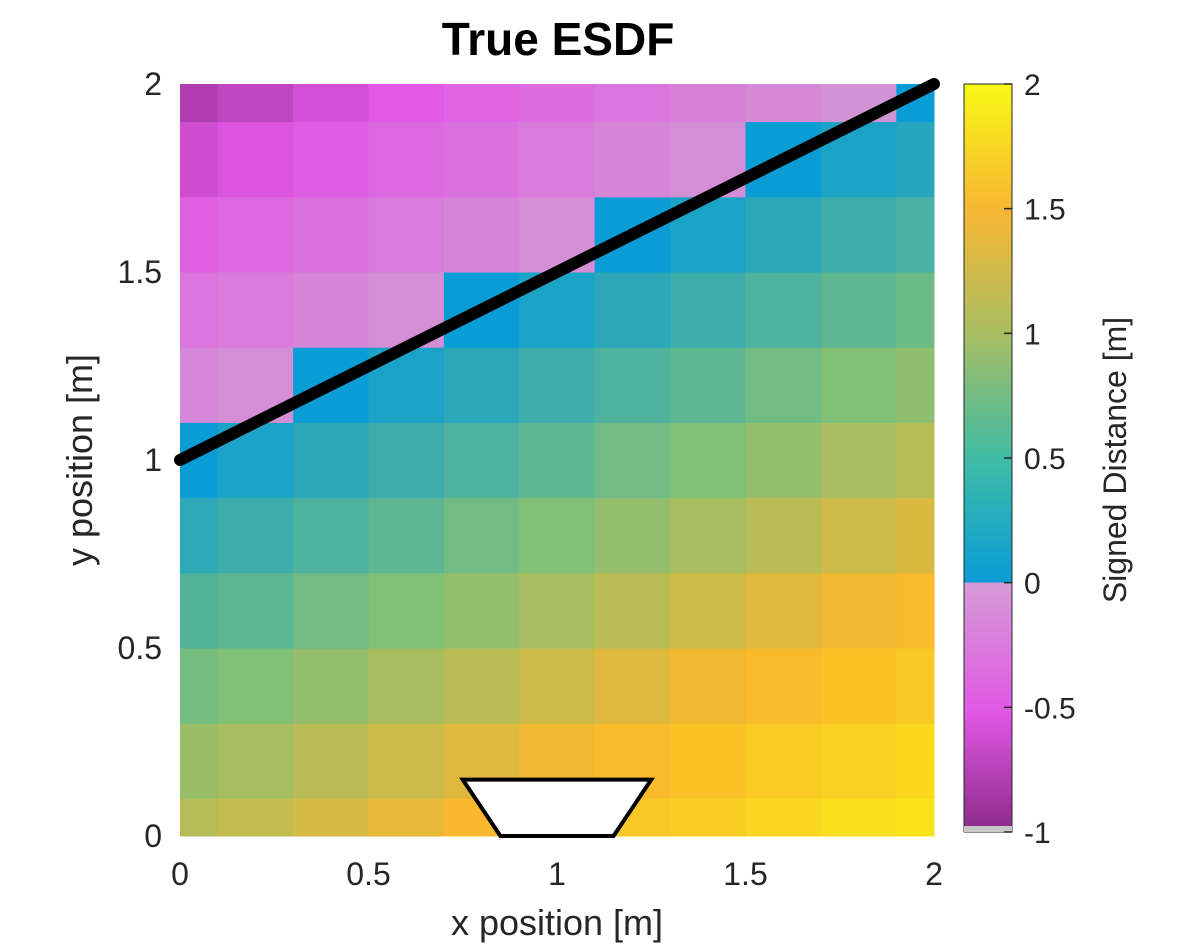 Image resolution: width=1196 pixels, height=948 pixels. What do you see at coordinates (557, 922) in the screenshot?
I see `x-axis-label: x position [m]` at bounding box center [557, 922].